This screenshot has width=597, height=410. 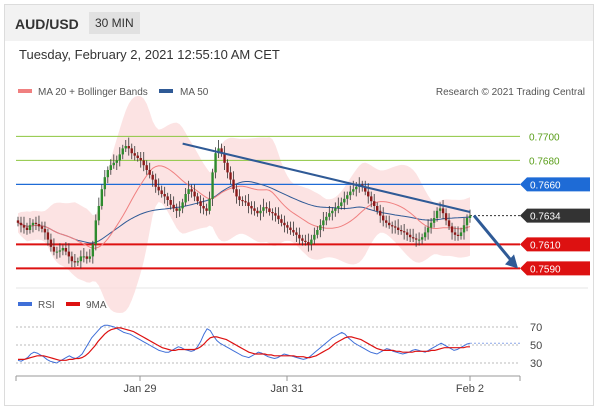 What do you see at coordinates (545, 269) in the screenshot?
I see `level-label-0.7590: 0.7590` at bounding box center [545, 269].